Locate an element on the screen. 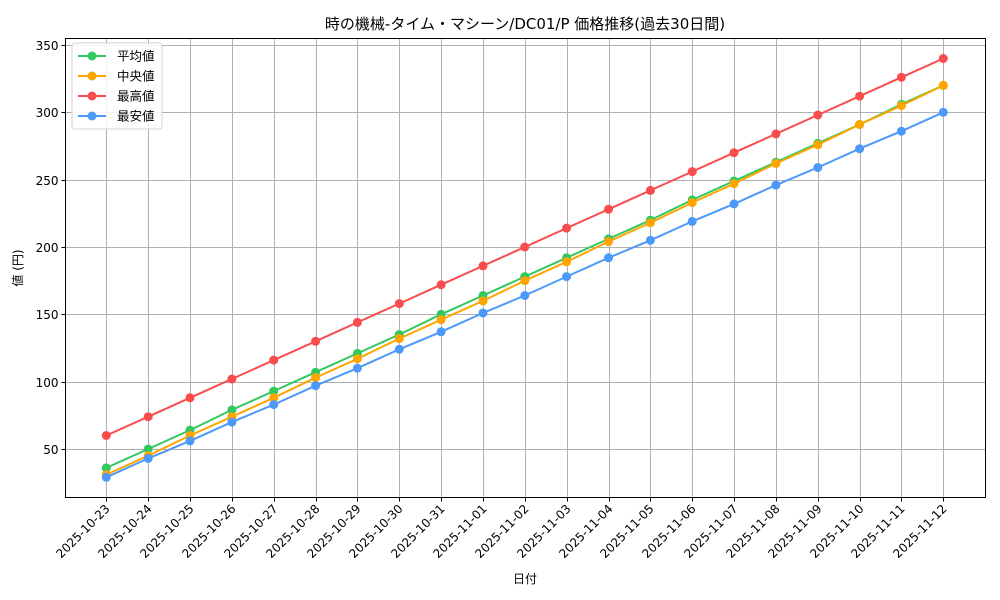 The height and width of the screenshot is (600, 1000). y-tick-label: 200 is located at coordinates (47, 248).